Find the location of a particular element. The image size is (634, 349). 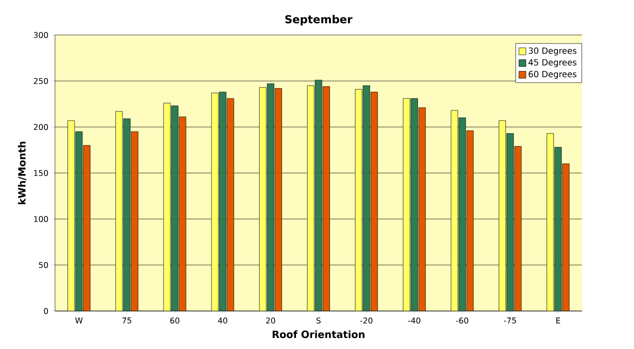

x-axis-title: Roof Orientation is located at coordinates (318, 334).